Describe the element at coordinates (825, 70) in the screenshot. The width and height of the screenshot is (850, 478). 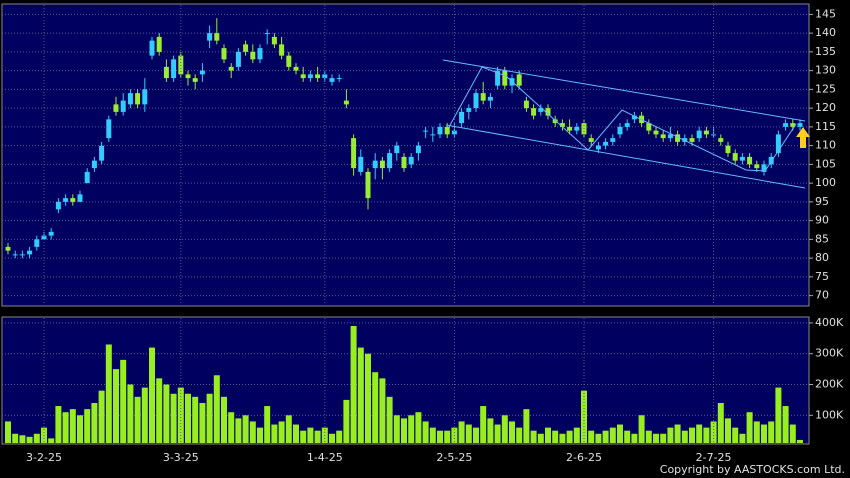
I see `y-tick-label: 130` at that location.